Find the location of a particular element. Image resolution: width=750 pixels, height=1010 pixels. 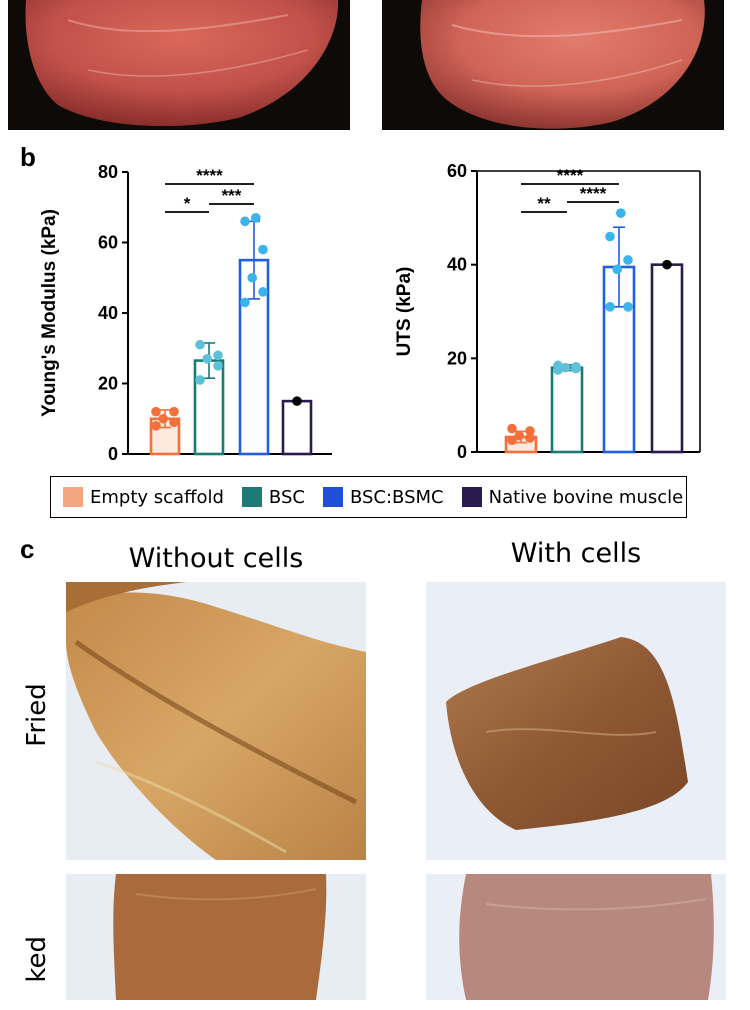

y-tick-label: 80 is located at coordinates (108, 172).